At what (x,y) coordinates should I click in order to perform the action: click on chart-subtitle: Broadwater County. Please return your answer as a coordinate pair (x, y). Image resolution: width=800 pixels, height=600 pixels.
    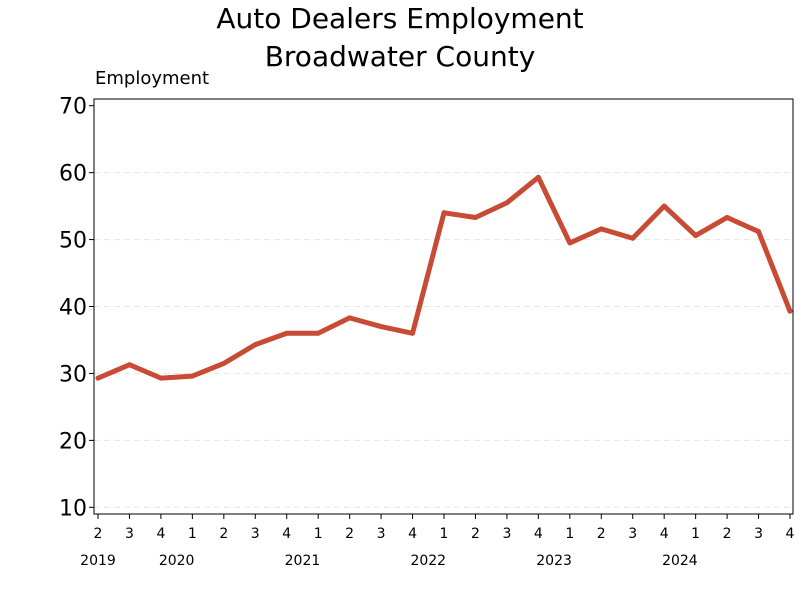
    Looking at the image, I should click on (400, 56).